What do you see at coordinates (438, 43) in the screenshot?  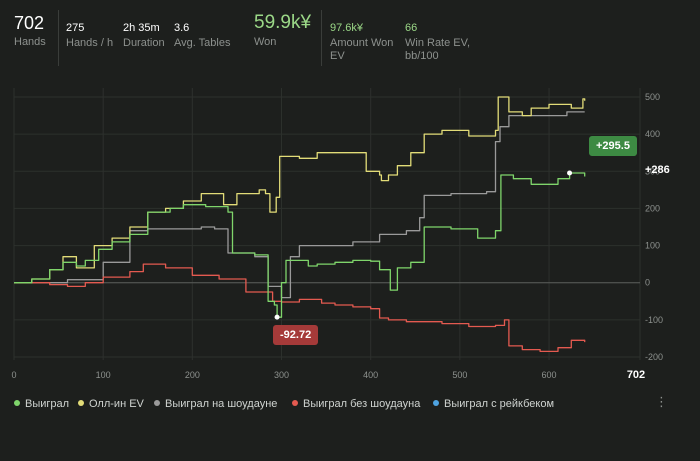 I see `stat-win-rate-ev-label: Win Rate EV,` at bounding box center [438, 43].